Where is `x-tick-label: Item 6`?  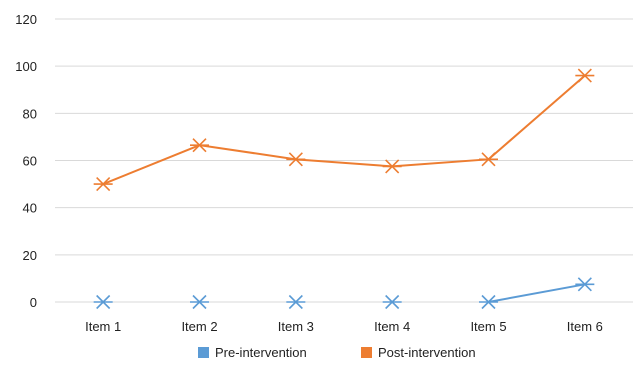
x-tick-label: Item 6 is located at coordinates (585, 326).